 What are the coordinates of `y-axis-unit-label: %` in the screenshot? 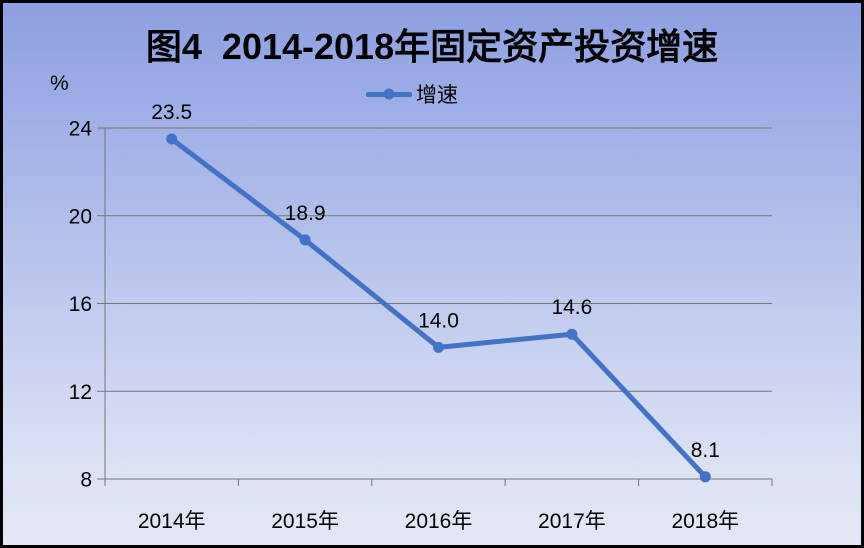 It's located at (59, 83).